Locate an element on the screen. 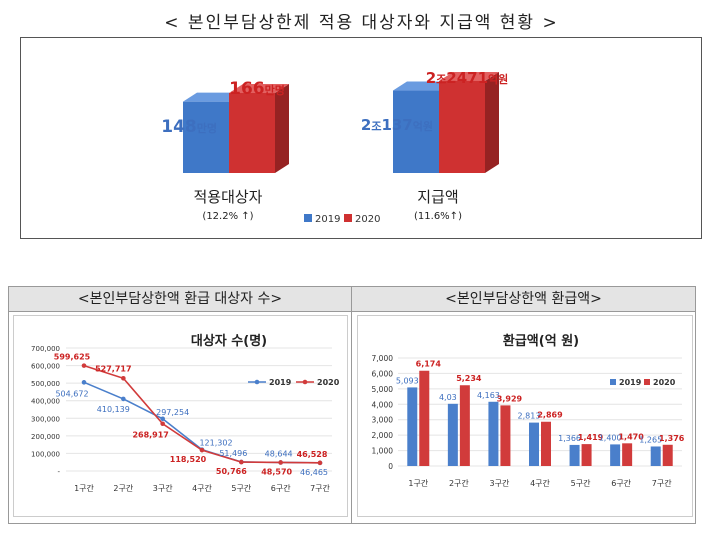 The image size is (723, 534). bar-2019-recipients is located at coordinates (206, 137).